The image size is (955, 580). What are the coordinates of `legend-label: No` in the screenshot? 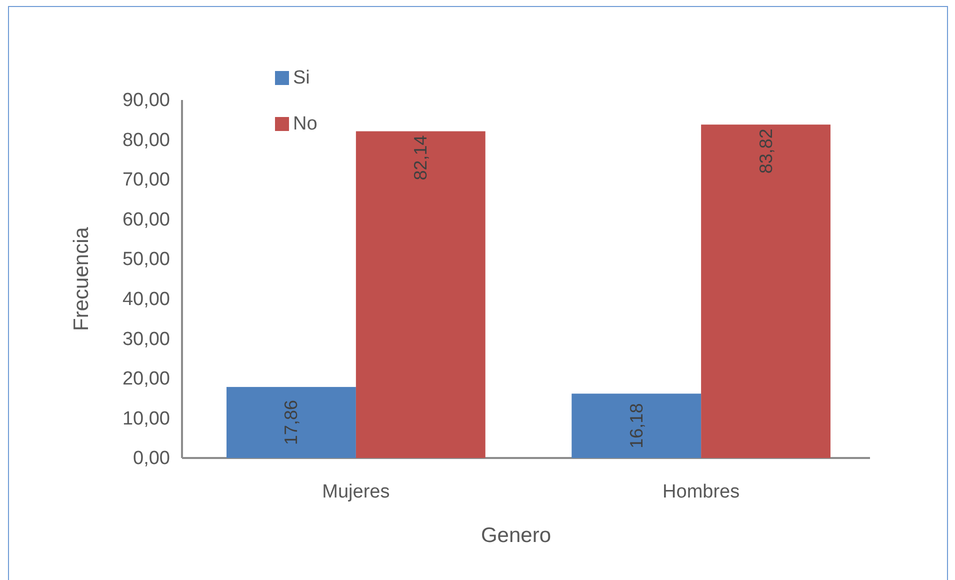 It's located at (305, 124).